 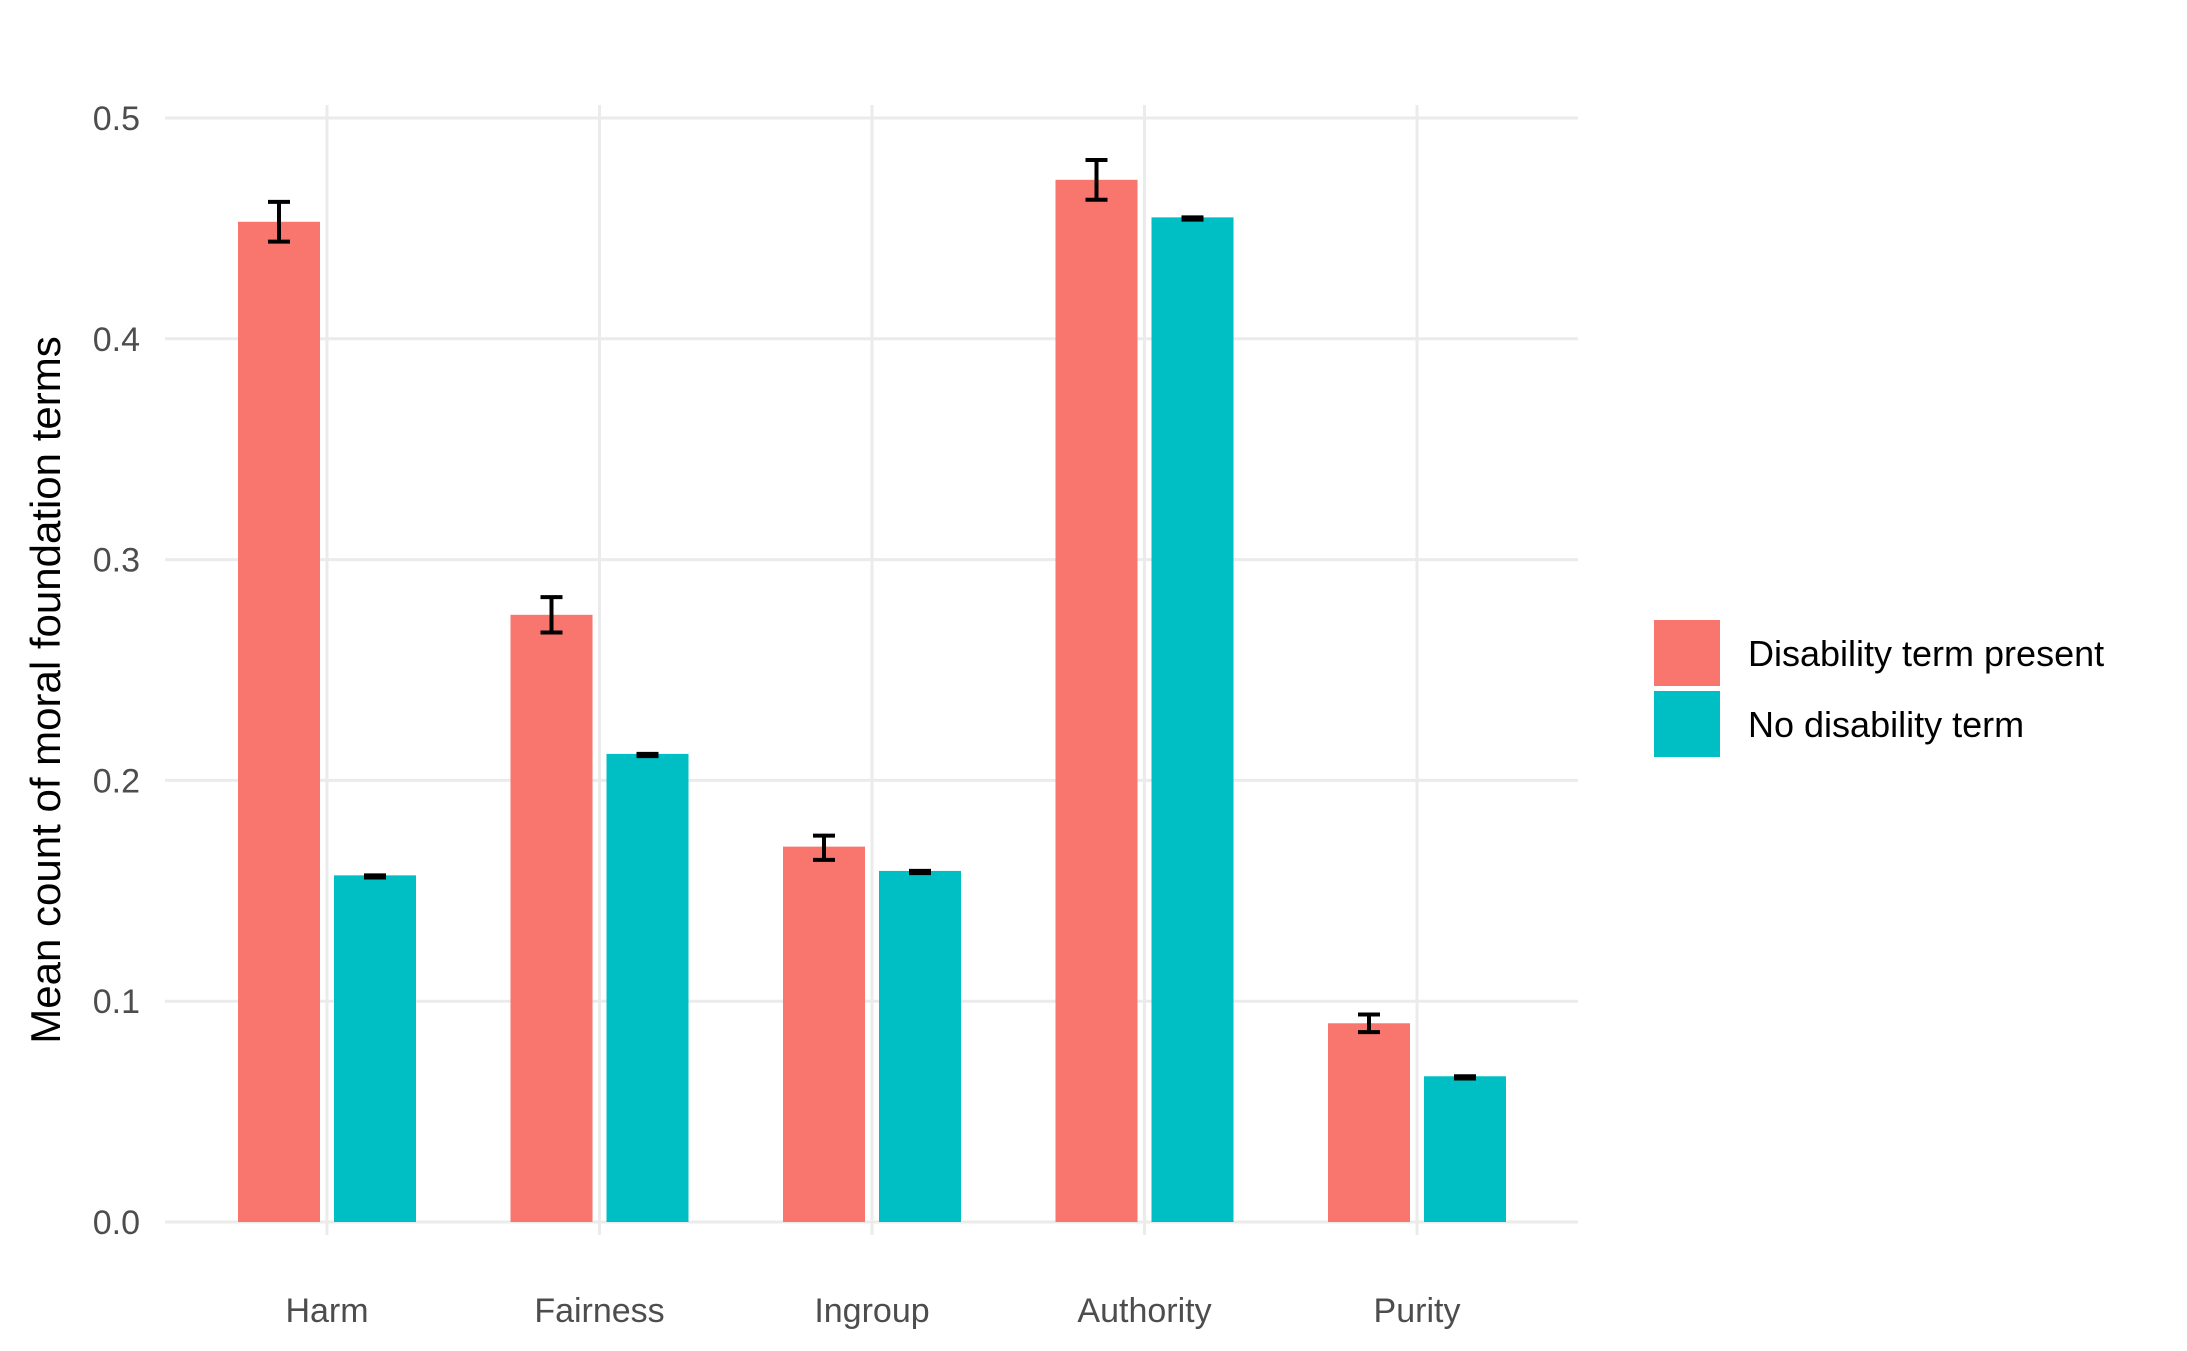 What do you see at coordinates (116, 340) in the screenshot?
I see `y-tick-label: 0.4` at bounding box center [116, 340].